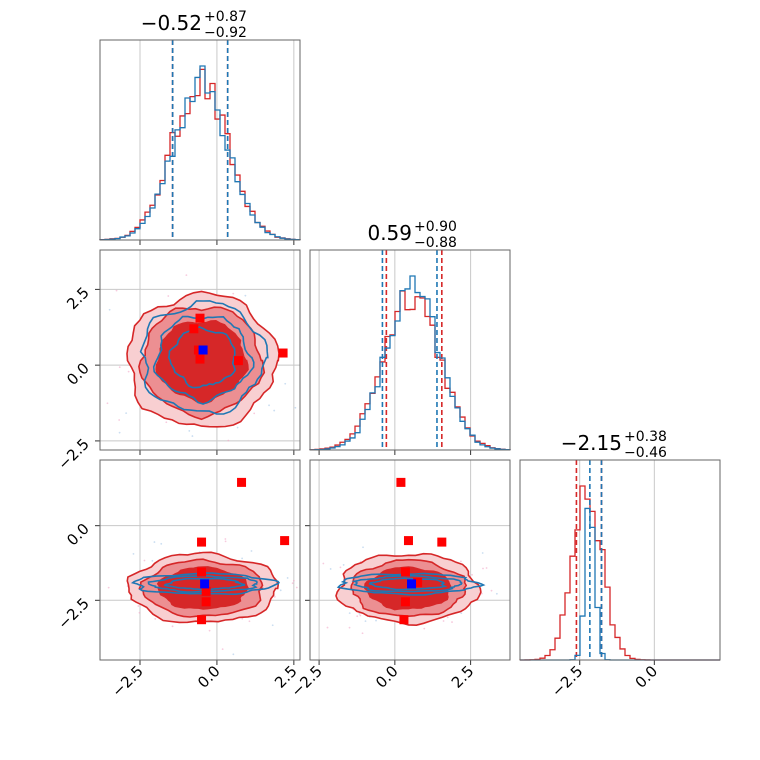  What do you see at coordinates (200, 154) in the screenshot?
I see `histogram-red-p0` at bounding box center [200, 154].